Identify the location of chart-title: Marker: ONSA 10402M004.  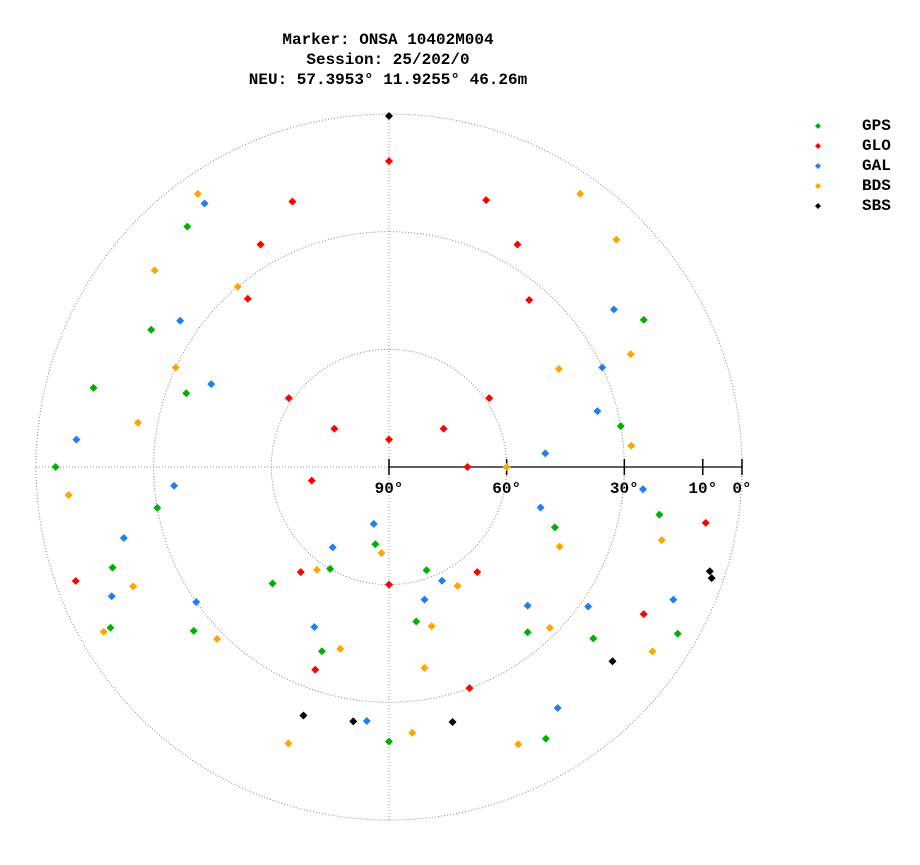
(388, 40).